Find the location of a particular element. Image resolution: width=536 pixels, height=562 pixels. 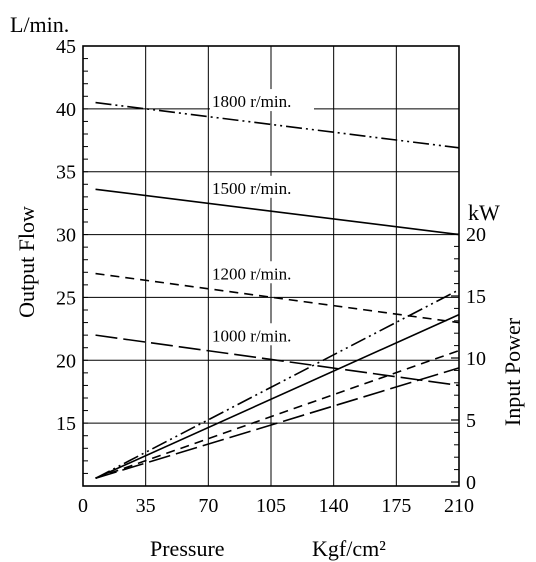

y-right-tick-label: 10 is located at coordinates (476, 359).